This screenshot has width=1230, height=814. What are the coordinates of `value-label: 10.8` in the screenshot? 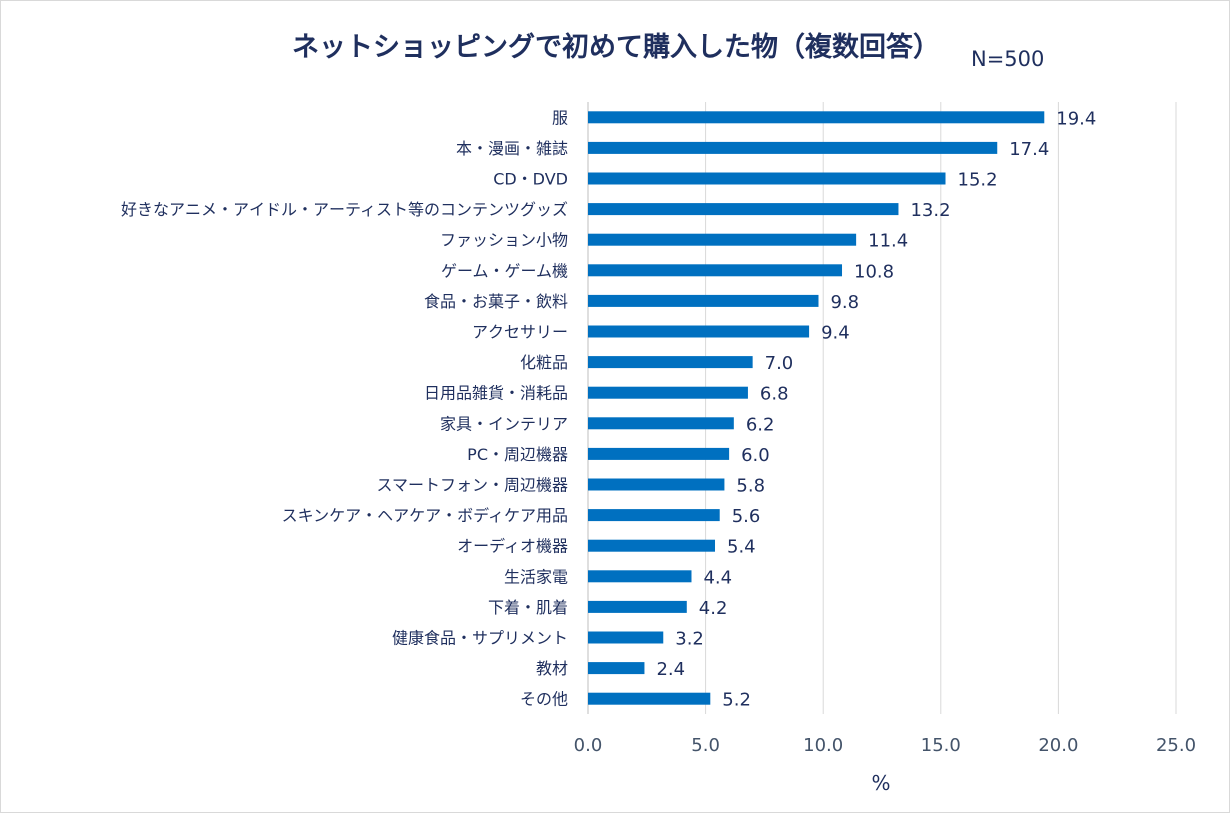 It's located at (874, 271).